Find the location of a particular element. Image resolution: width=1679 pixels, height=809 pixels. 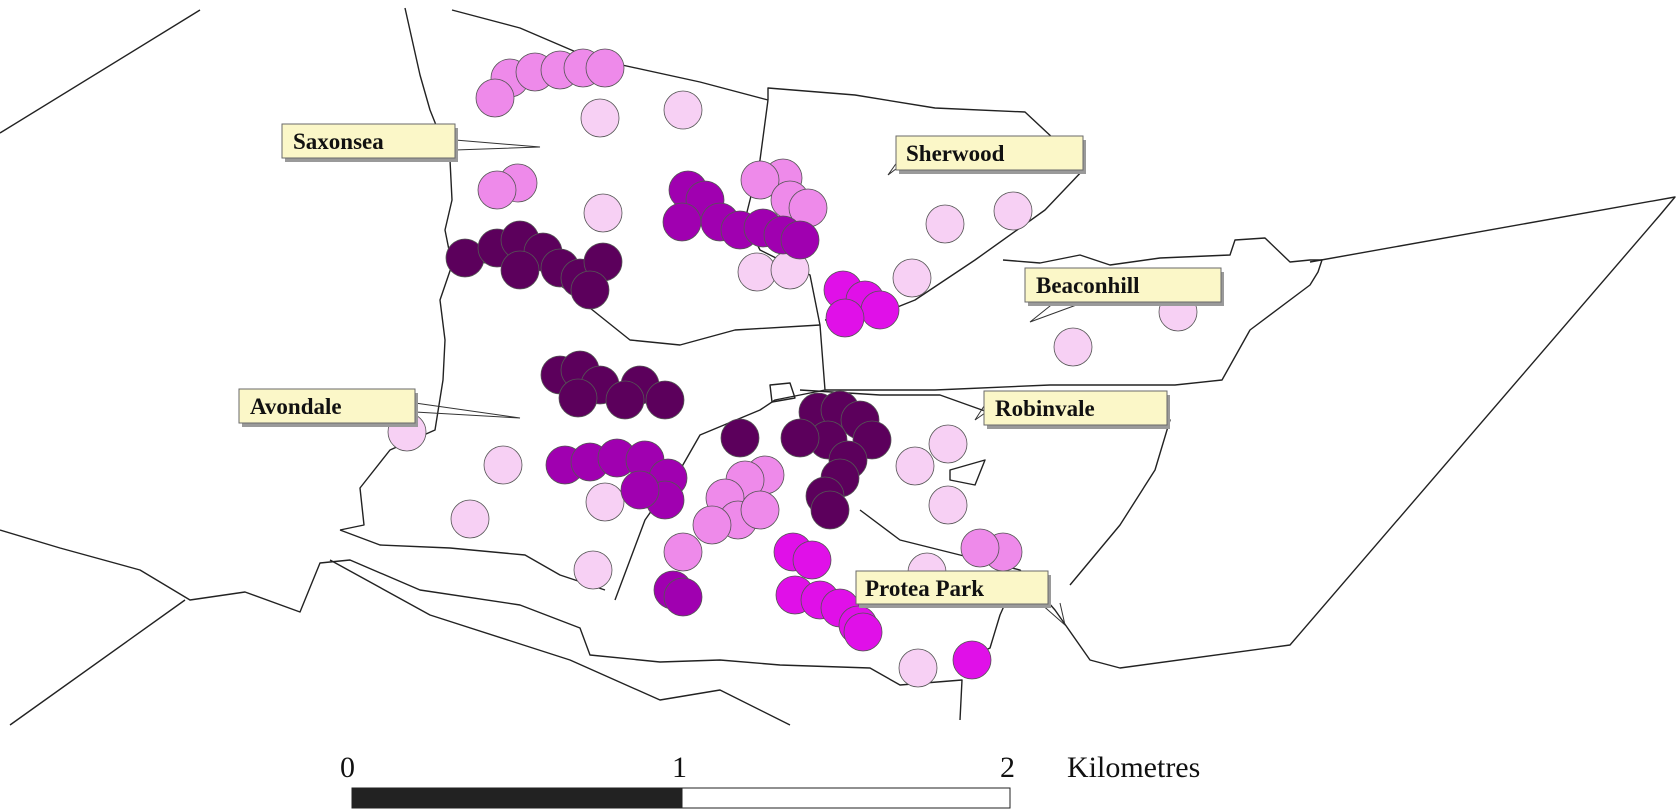

callout-saxonsea: Saxonsea is located at coordinates (411, 142).